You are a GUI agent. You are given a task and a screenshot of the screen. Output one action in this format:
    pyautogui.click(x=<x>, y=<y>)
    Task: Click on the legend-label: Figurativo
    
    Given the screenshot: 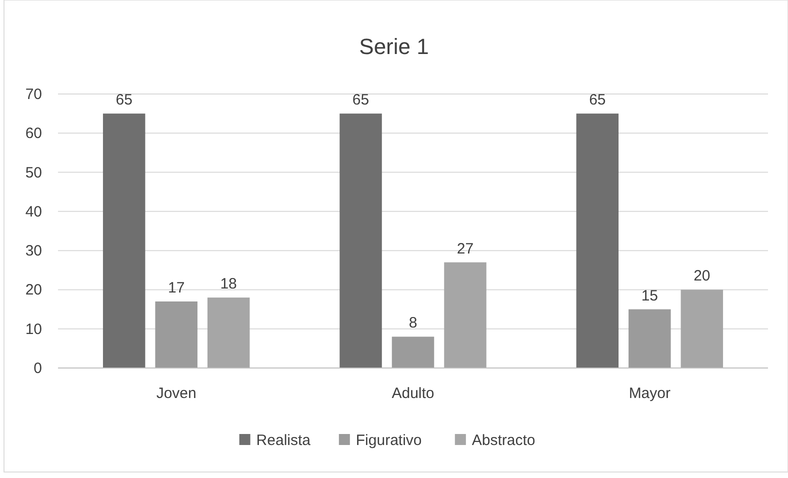 What is the action you would take?
    pyautogui.click(x=389, y=440)
    